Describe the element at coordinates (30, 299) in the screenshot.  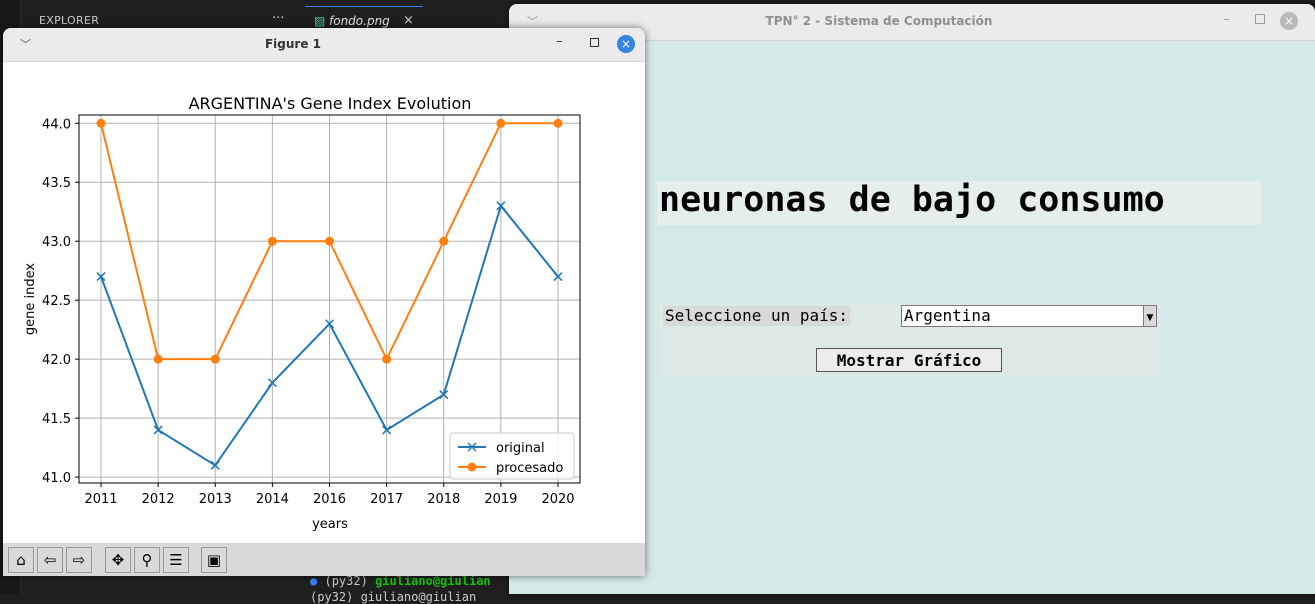
I see `chart-ylabel: gene index` at that location.